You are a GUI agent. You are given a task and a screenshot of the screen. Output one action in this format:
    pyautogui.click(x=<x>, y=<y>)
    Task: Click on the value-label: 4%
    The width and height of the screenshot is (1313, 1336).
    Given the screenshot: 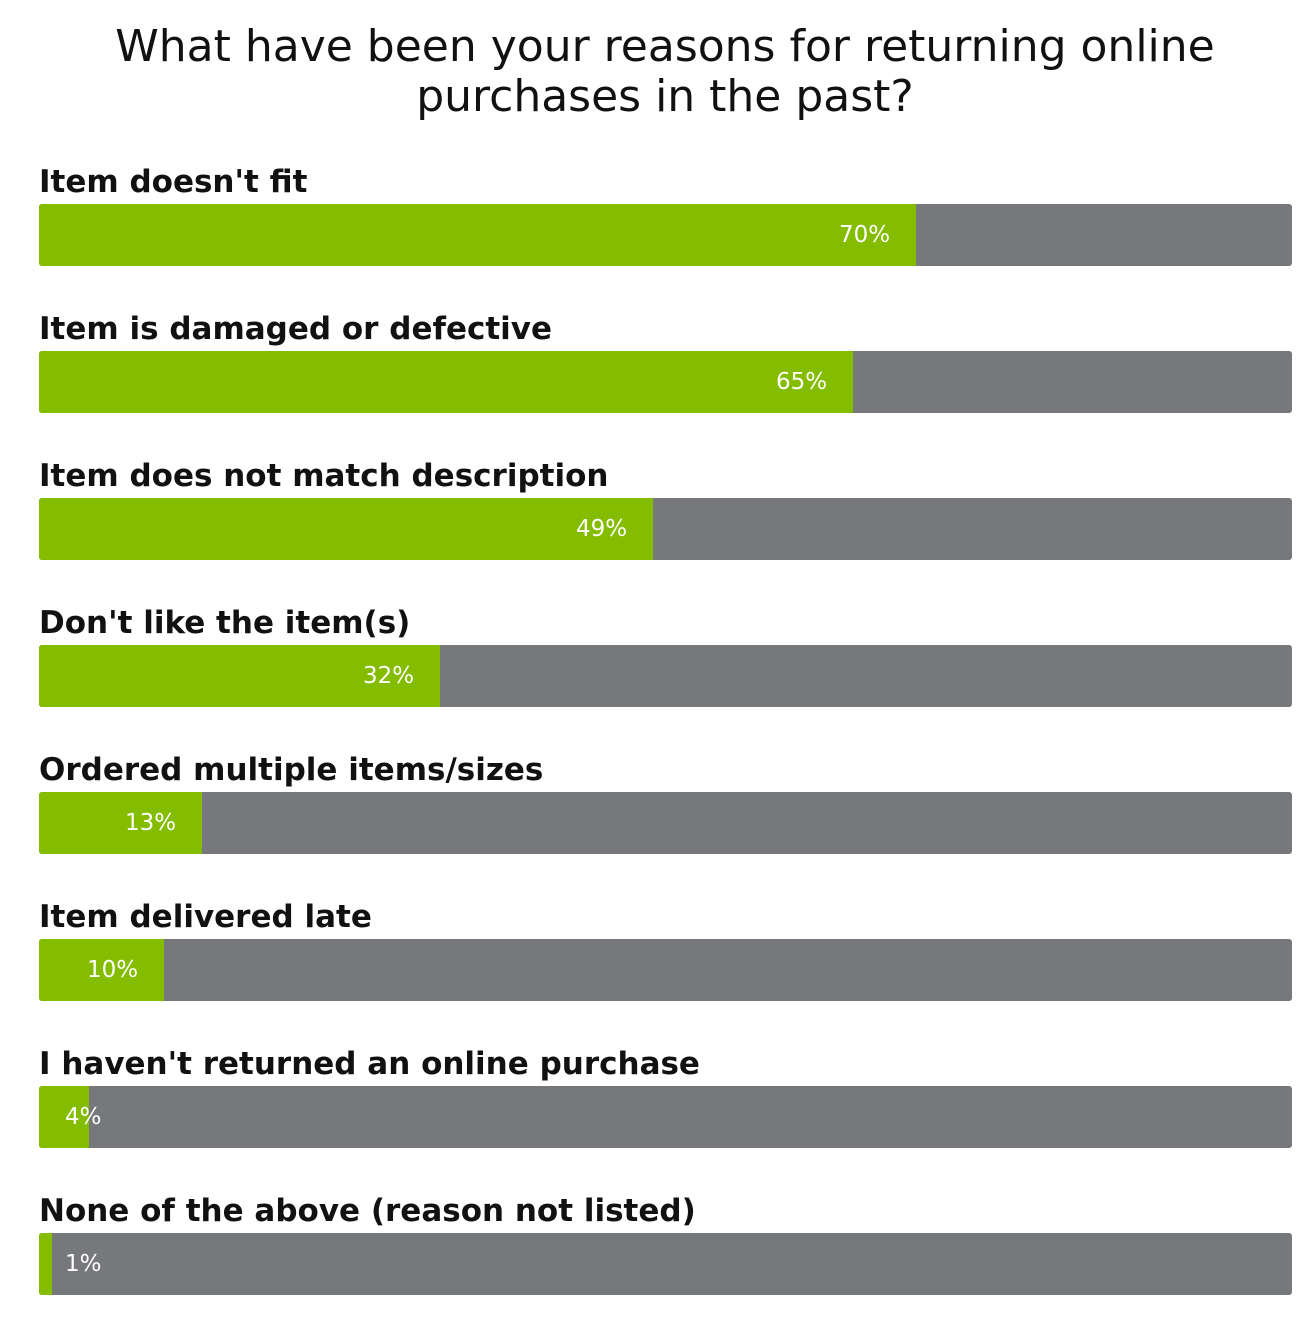 What is the action you would take?
    pyautogui.click(x=83, y=1117)
    